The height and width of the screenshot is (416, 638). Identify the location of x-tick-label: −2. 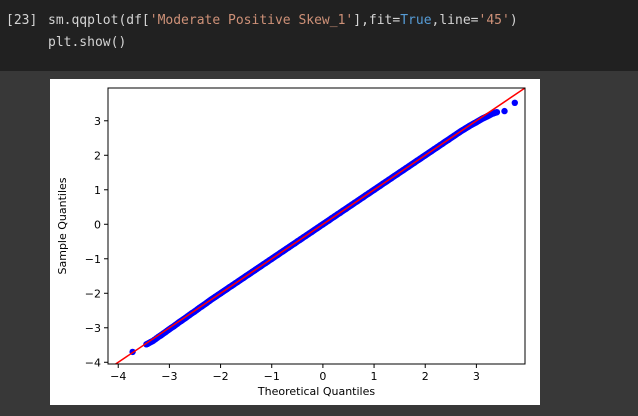
(220, 376).